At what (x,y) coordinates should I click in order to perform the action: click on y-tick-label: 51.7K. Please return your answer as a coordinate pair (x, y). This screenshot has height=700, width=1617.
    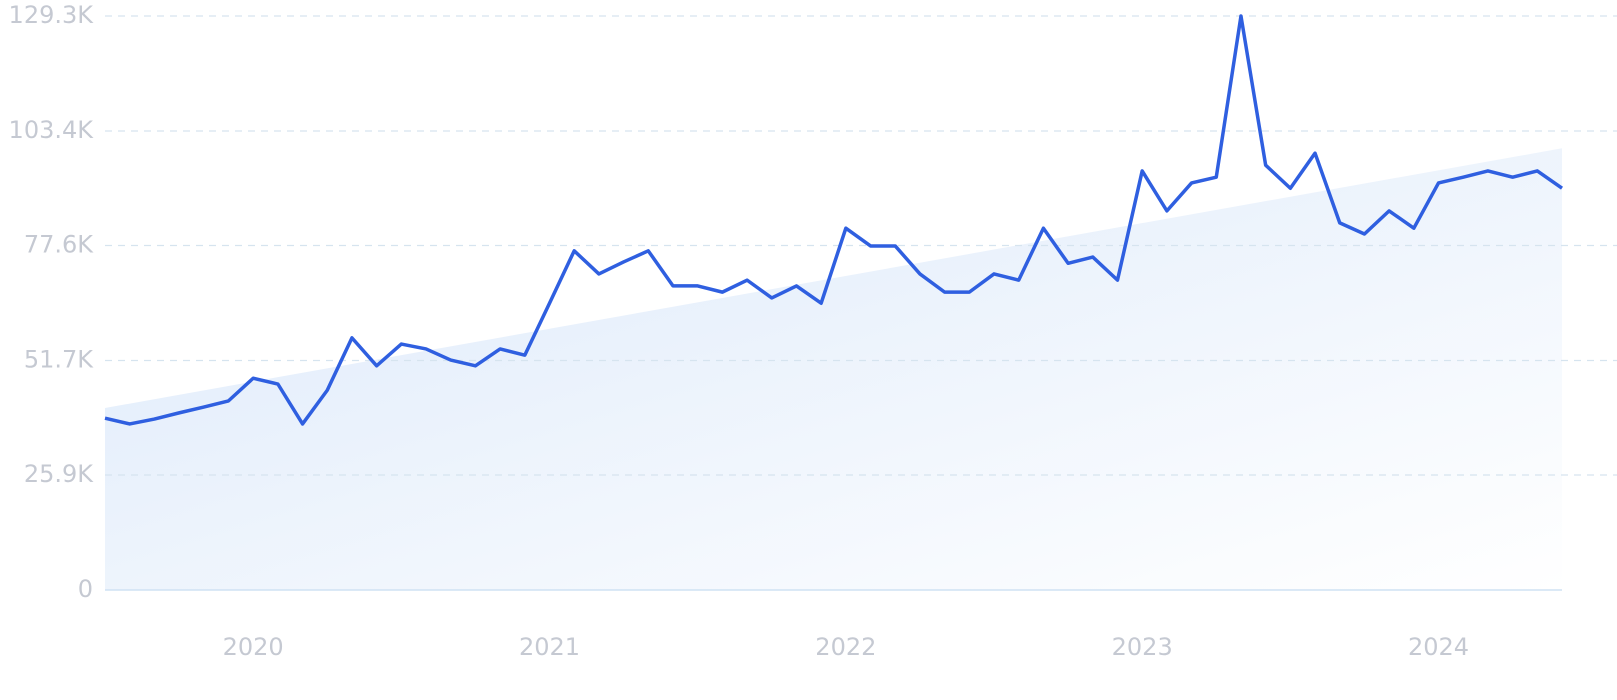
    Looking at the image, I should click on (59, 359).